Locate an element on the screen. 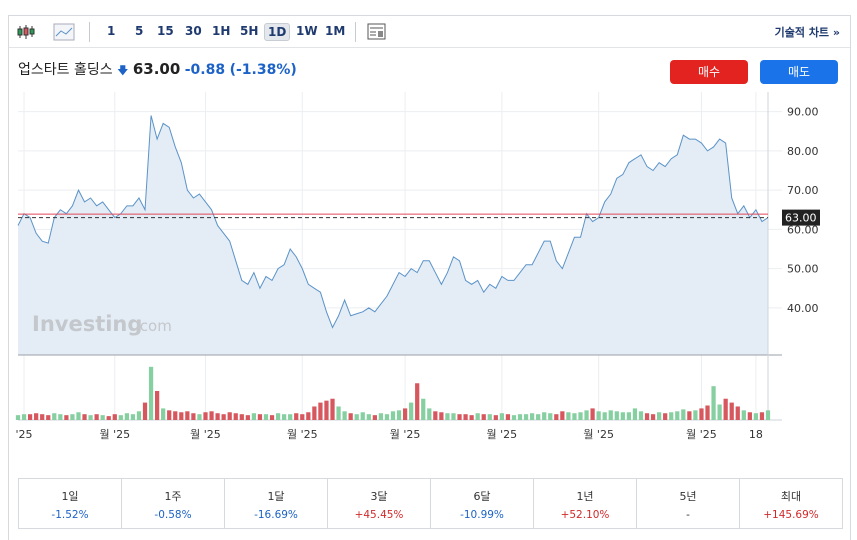 This screenshot has height=540, width=857. performance-cell: 3달 +45.45% is located at coordinates (379, 503).